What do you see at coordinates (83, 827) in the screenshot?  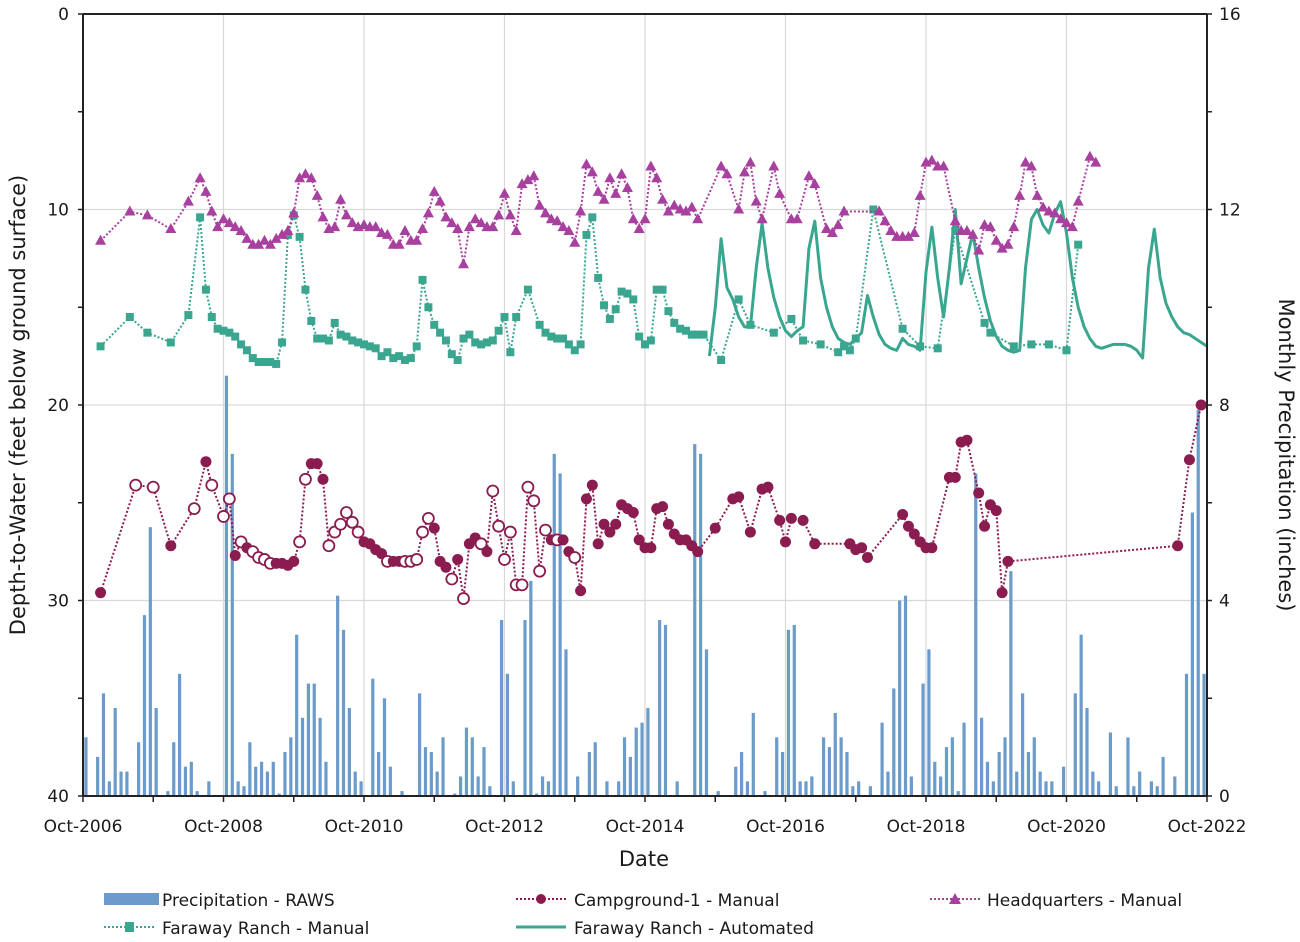 I see `x-tick-label: Oct-2006` at bounding box center [83, 827].